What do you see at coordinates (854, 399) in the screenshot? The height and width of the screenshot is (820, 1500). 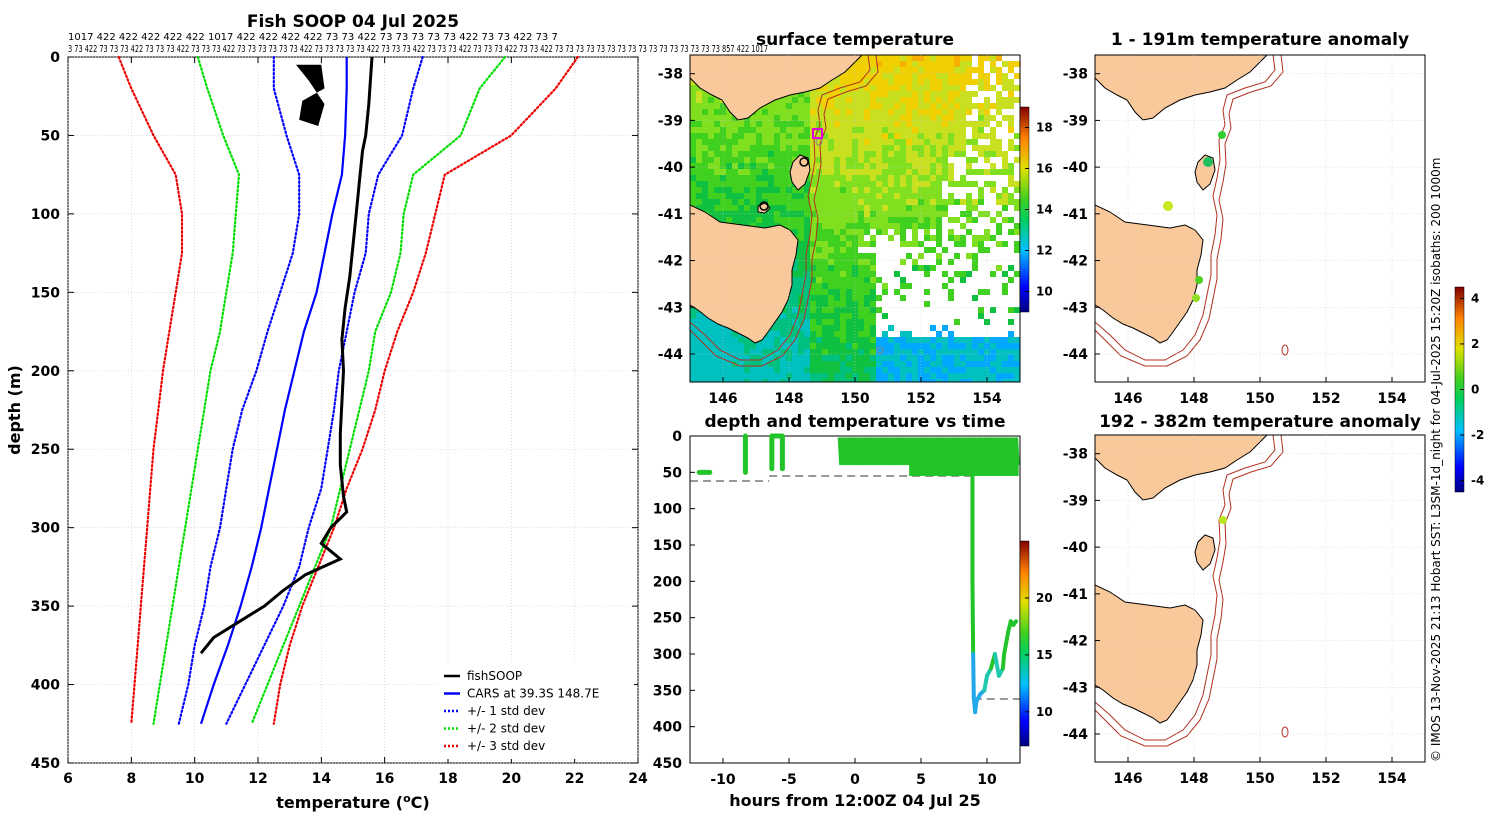 I see `x-tick-label: 150` at bounding box center [854, 399].